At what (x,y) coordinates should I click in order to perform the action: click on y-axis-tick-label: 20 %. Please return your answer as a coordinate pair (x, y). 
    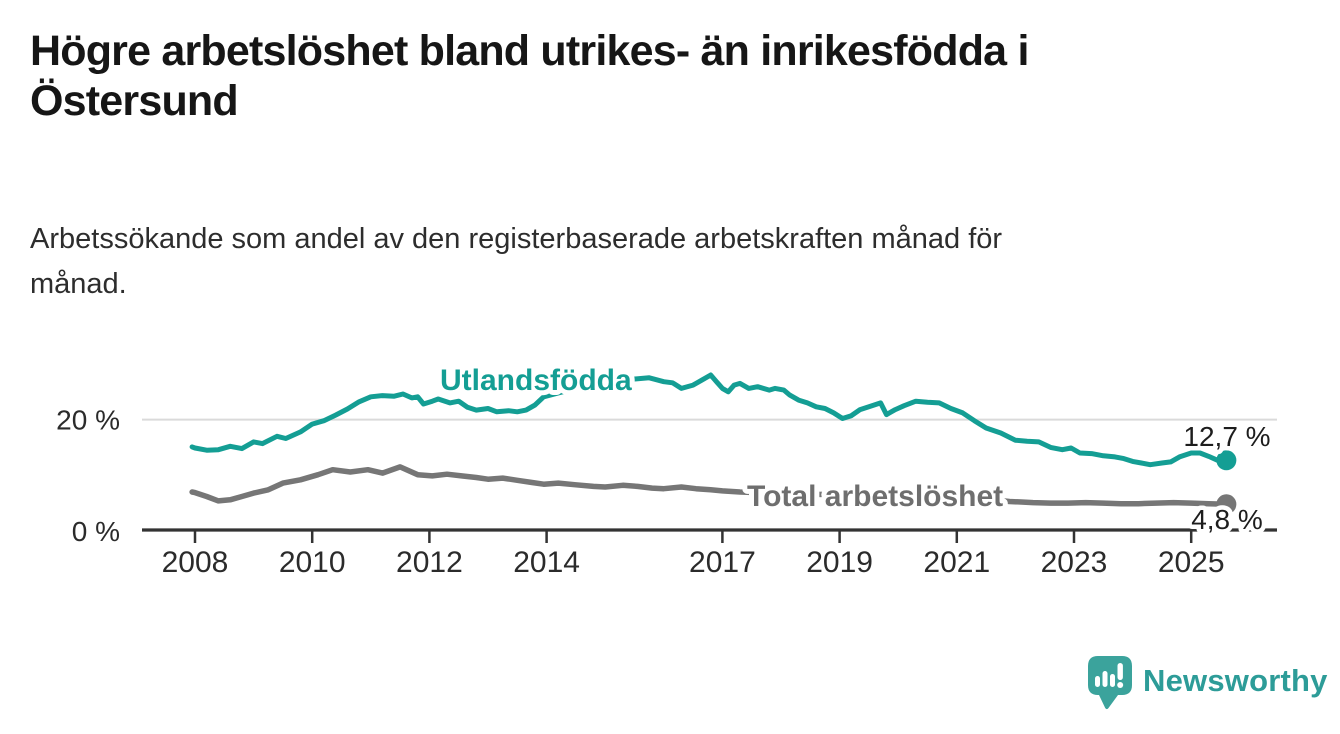
    Looking at the image, I should click on (88, 420).